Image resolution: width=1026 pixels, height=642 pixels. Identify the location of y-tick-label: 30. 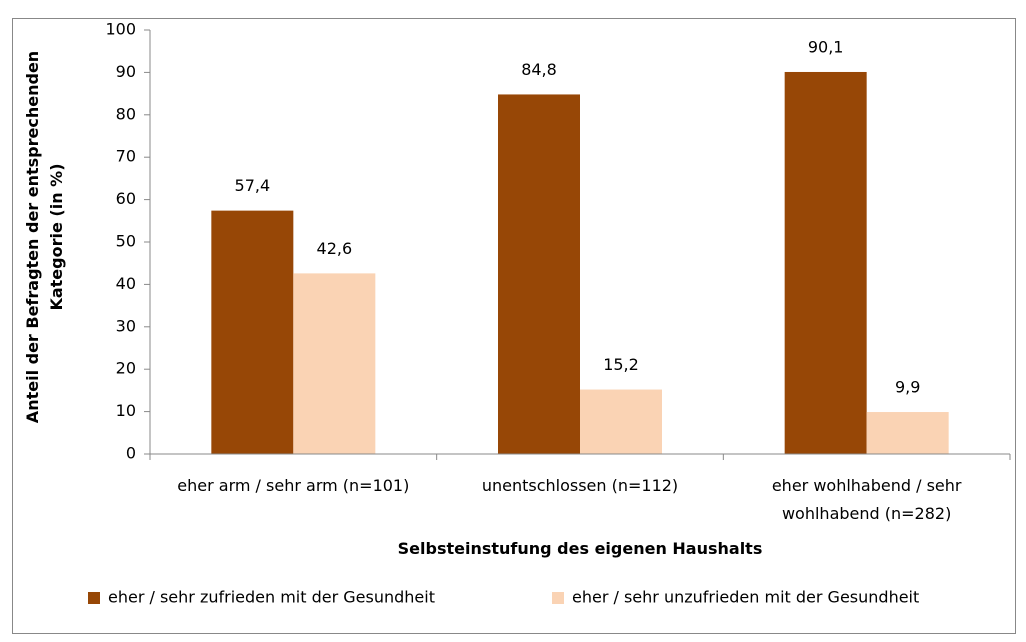
(126, 325).